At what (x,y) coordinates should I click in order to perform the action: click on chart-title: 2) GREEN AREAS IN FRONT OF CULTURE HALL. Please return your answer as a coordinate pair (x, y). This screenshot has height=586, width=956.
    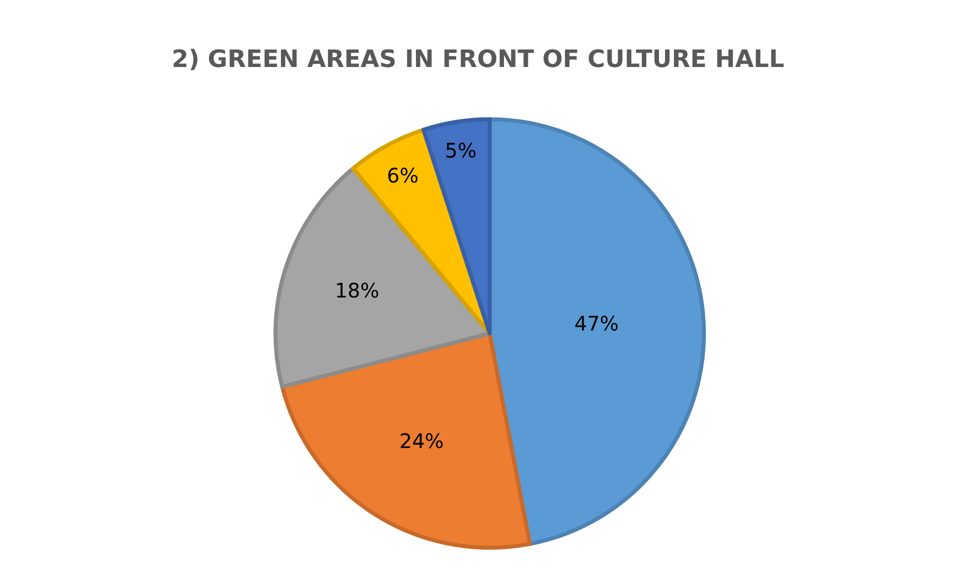
    Looking at the image, I should click on (478, 59).